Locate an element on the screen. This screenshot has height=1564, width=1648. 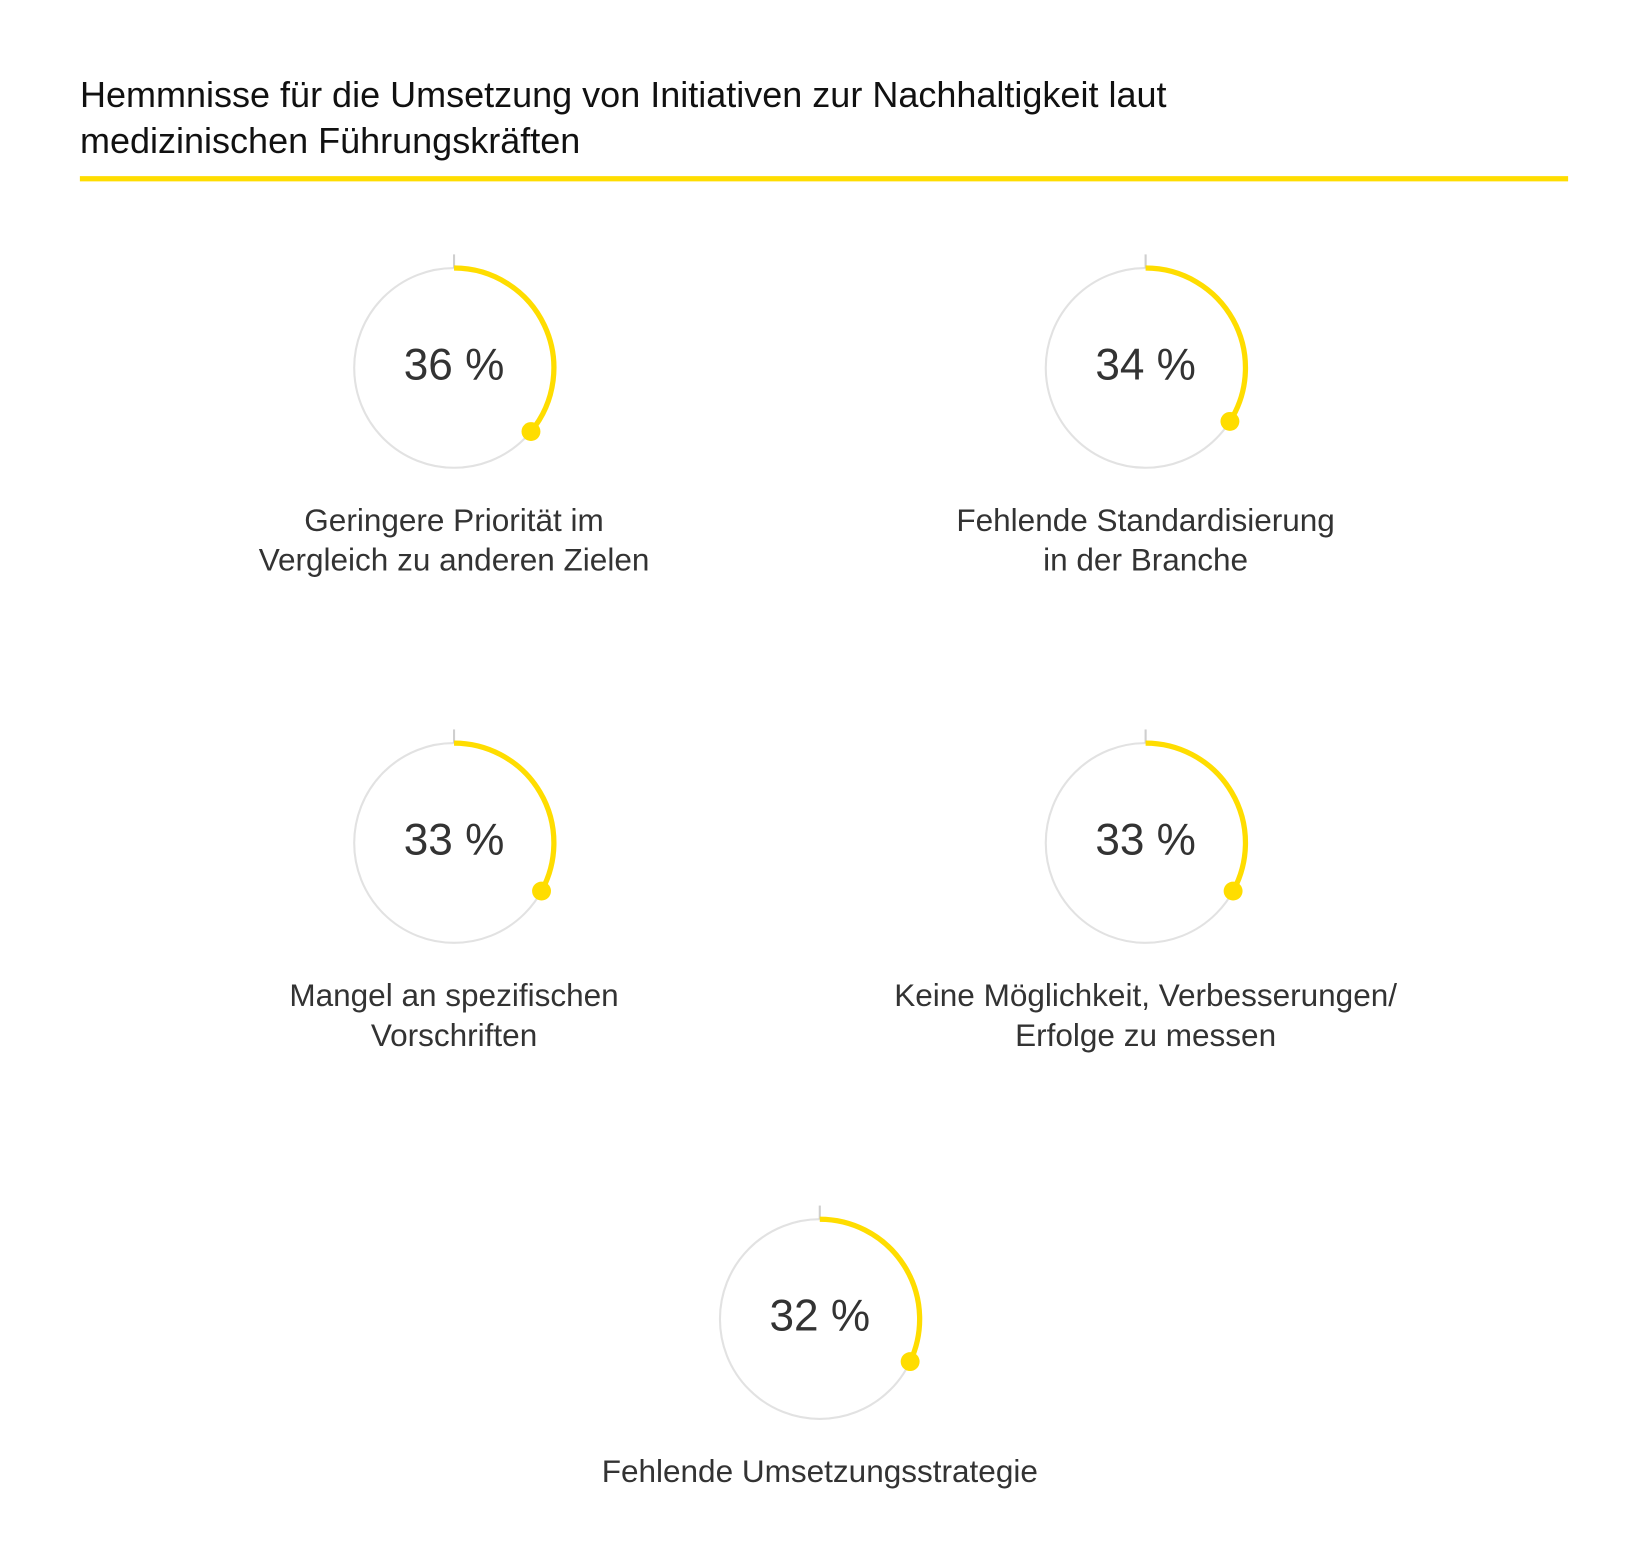
category-label: Mangel an spezifischen Vorschriften is located at coordinates (453, 1015).